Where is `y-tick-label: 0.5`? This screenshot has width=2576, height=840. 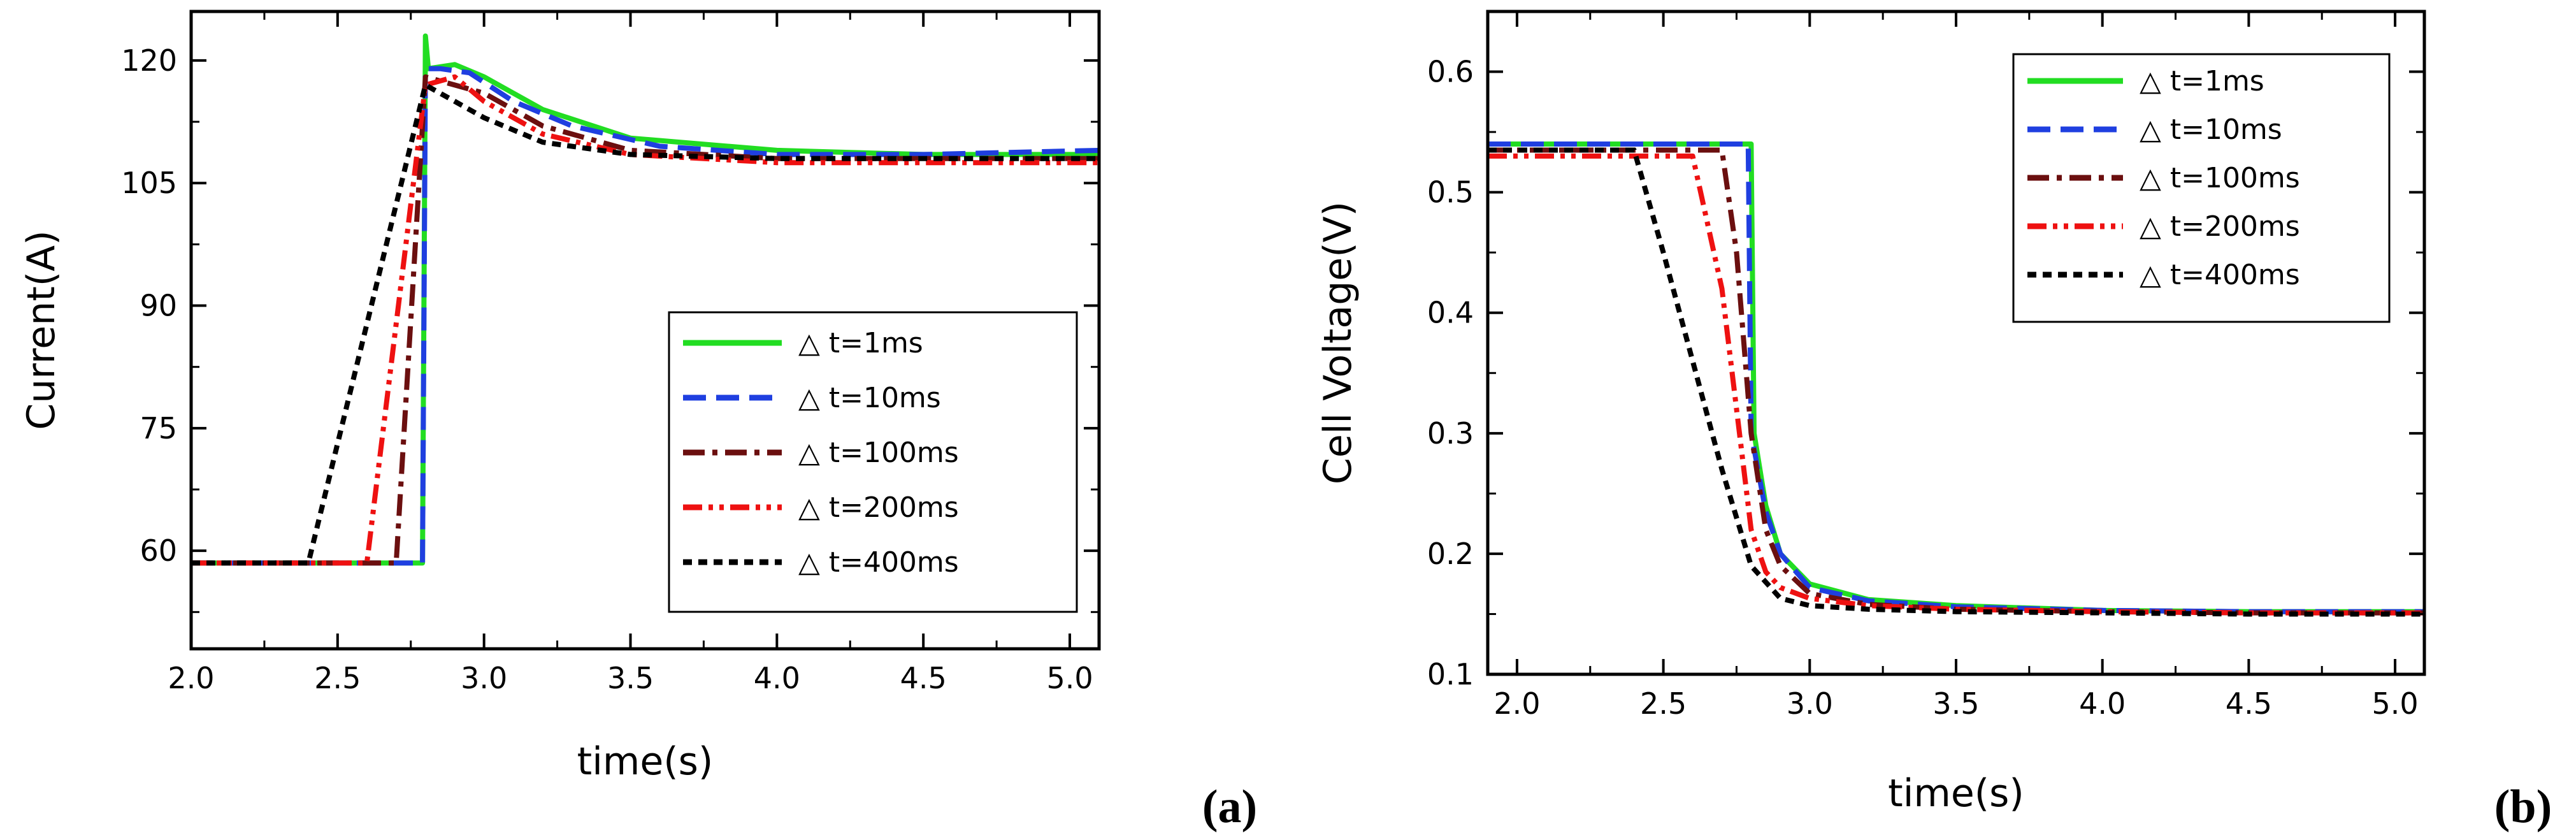 y-tick-label: 0.5 is located at coordinates (1450, 192).